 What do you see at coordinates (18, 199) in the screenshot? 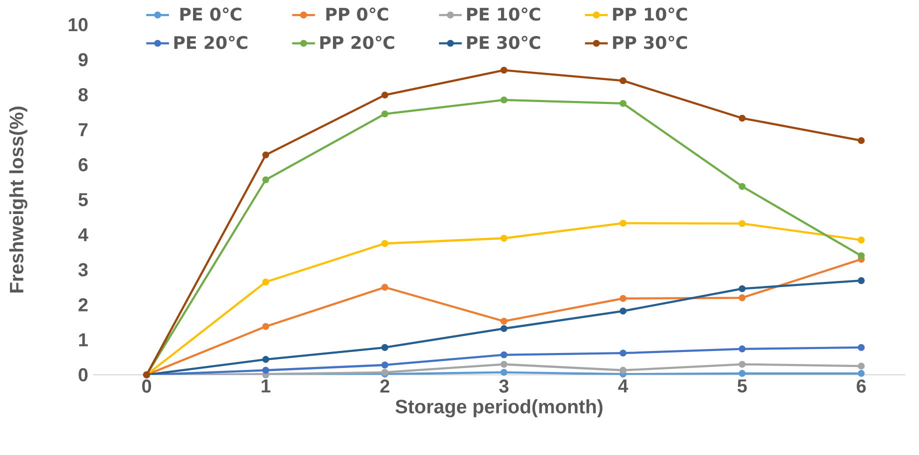
I see `y-axis-title: Freshweight loss(%)` at bounding box center [18, 199].